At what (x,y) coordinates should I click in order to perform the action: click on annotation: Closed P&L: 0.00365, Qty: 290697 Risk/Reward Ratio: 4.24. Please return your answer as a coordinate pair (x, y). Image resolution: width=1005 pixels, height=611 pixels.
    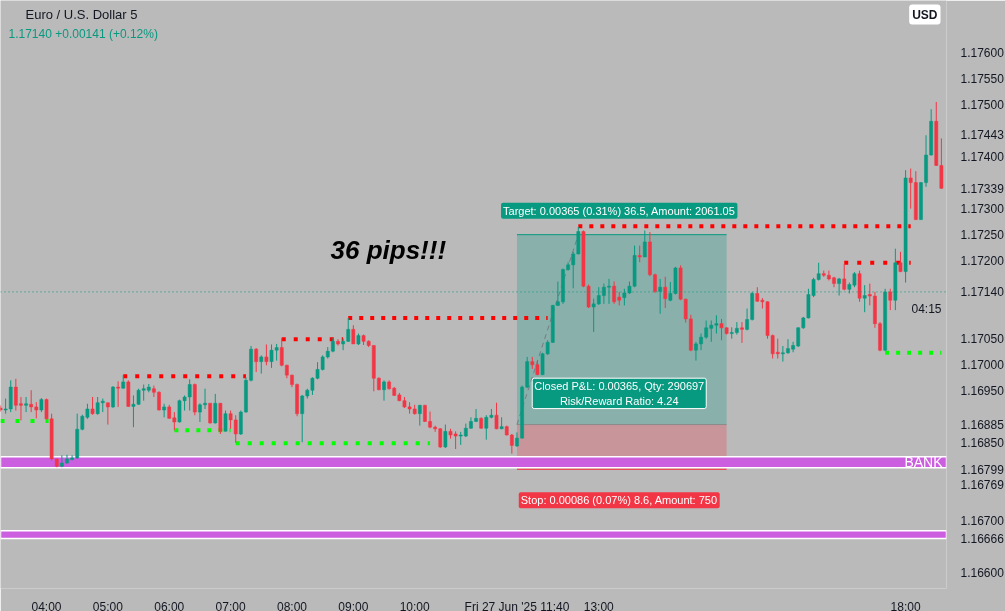
    Looking at the image, I should click on (619, 393).